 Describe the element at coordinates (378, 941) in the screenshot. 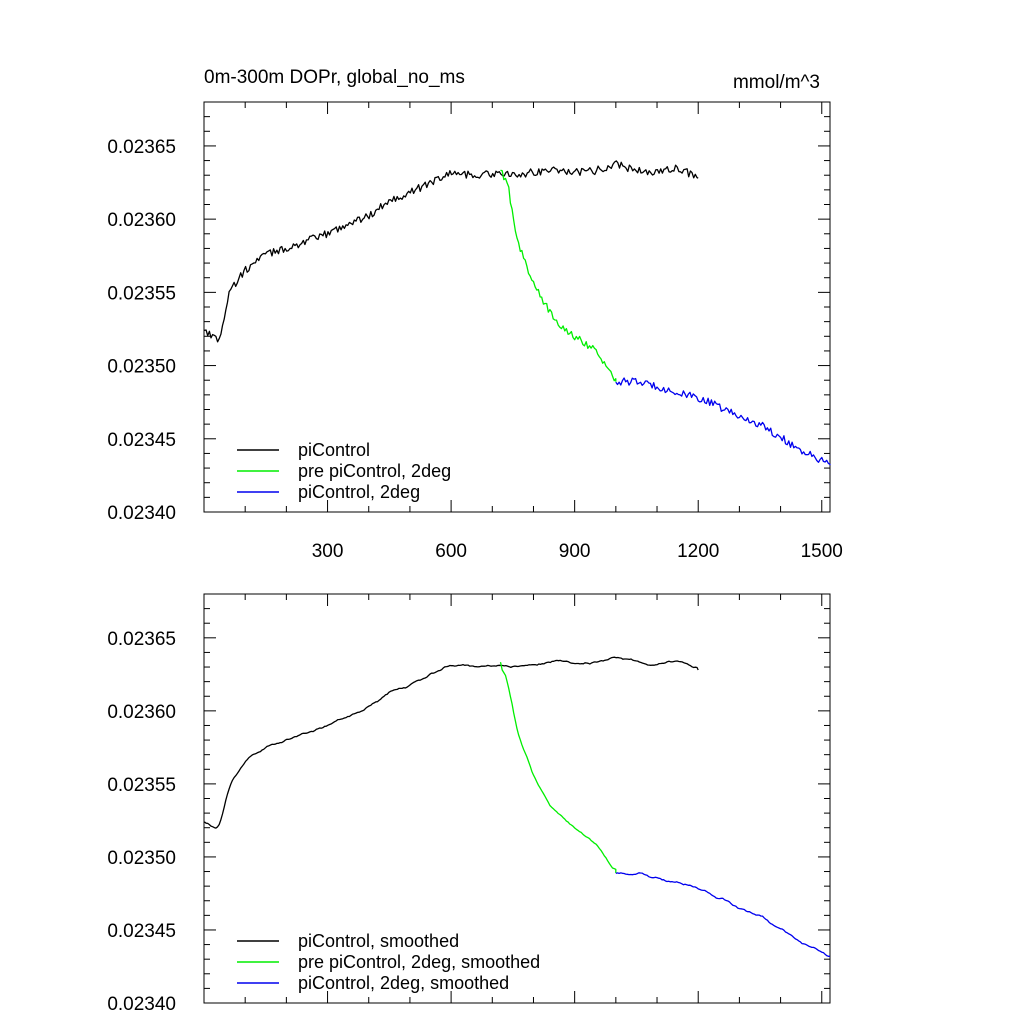

I see `legend-label: piControl, smoothed` at that location.